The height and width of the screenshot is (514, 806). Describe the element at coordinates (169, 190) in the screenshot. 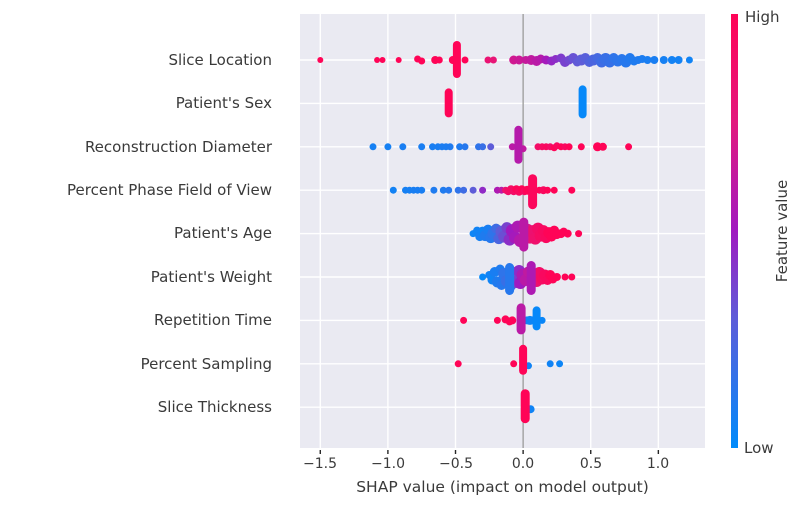

I see `y-axis-label: Percent Phase Field of View` at that location.